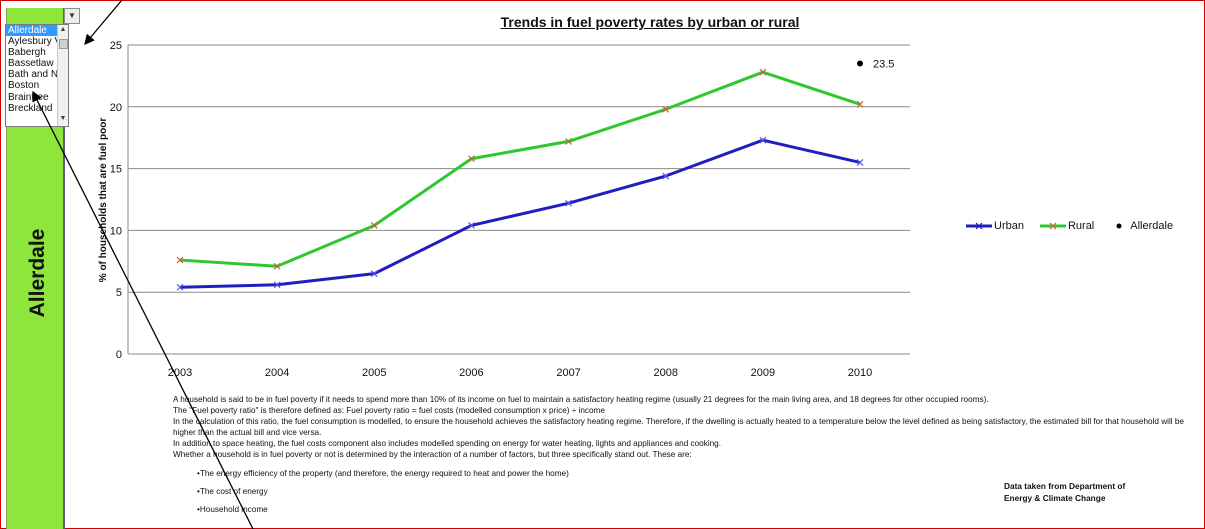  Describe the element at coordinates (180, 373) in the screenshot. I see `x-tick-label: 2003` at that location.